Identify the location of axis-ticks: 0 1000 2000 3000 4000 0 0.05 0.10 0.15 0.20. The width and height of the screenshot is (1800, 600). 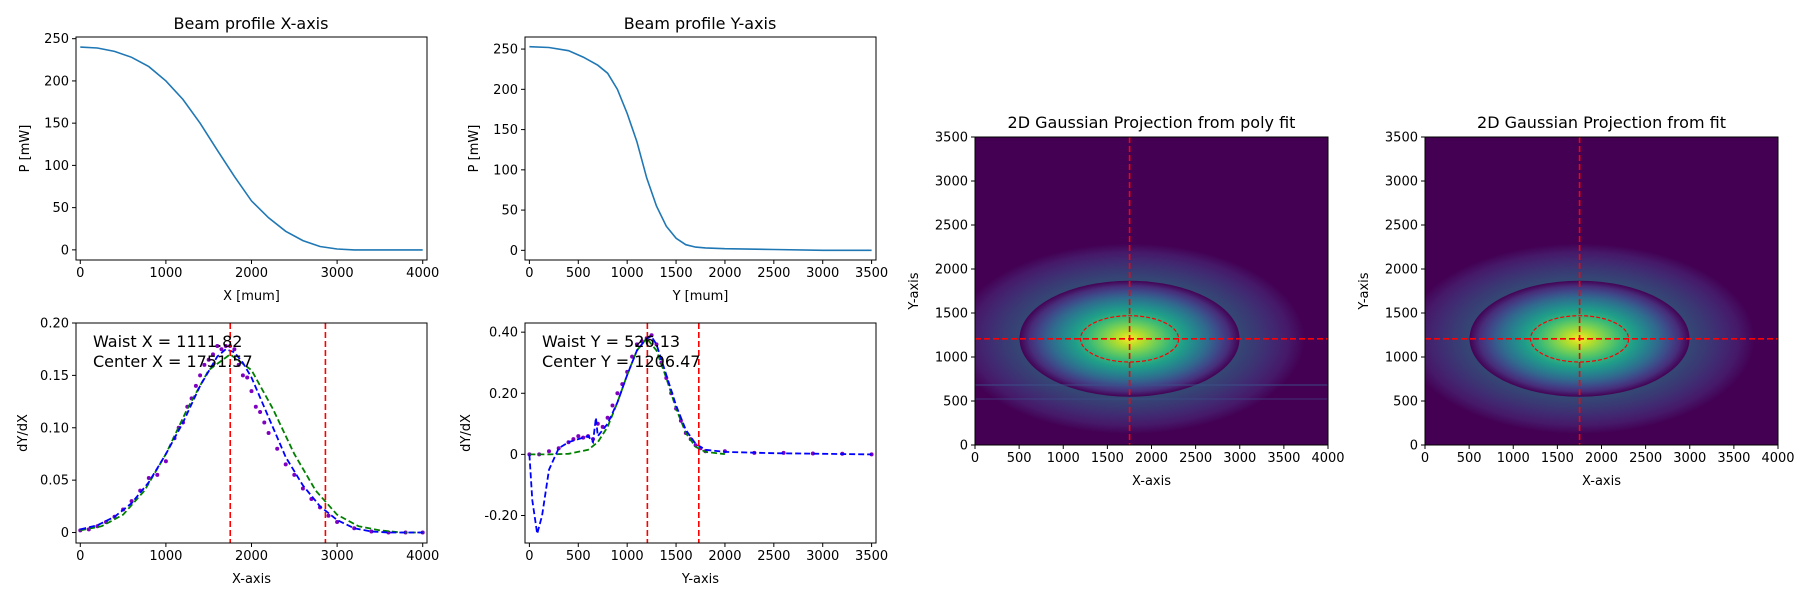
(239, 441).